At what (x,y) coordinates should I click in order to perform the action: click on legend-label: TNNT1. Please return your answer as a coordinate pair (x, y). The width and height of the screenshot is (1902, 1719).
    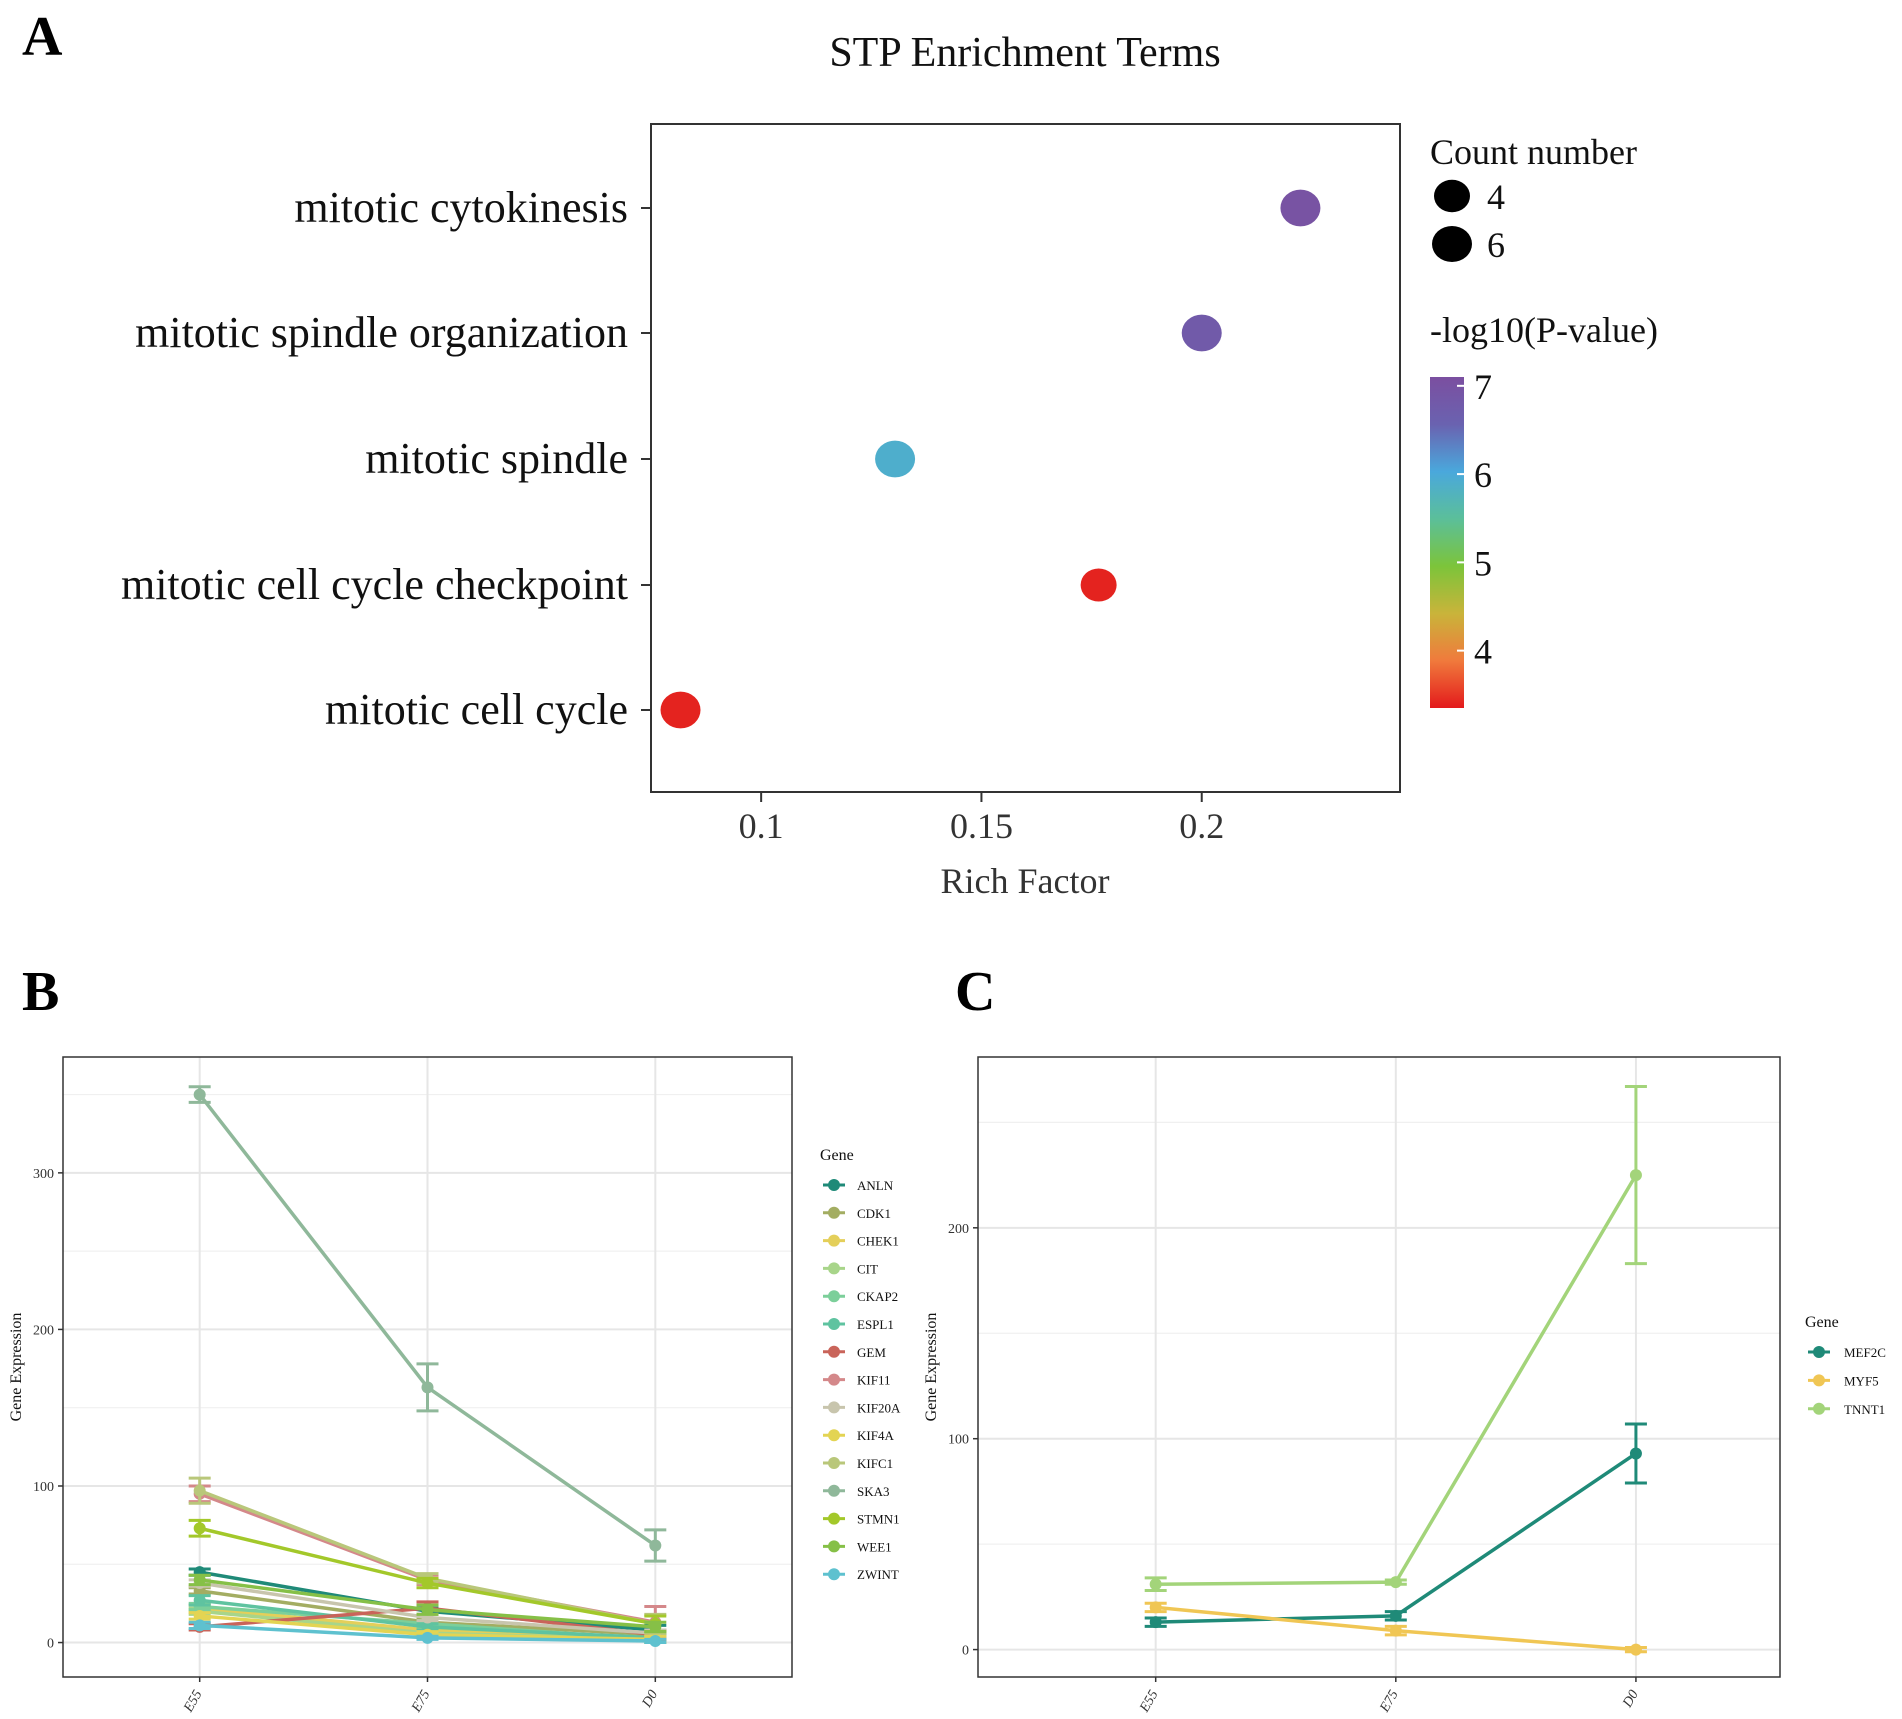
    Looking at the image, I should click on (1864, 1409).